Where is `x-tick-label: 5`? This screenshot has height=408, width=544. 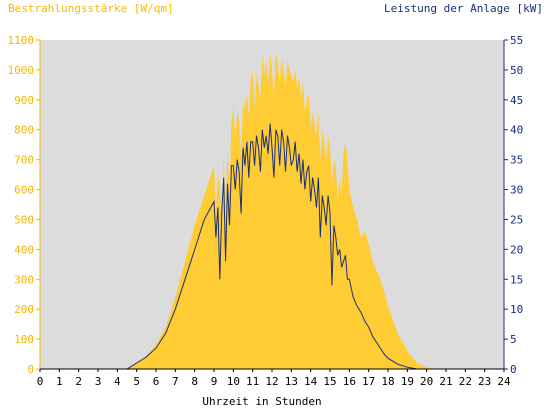 x-tick-label: 5 is located at coordinates (136, 381).